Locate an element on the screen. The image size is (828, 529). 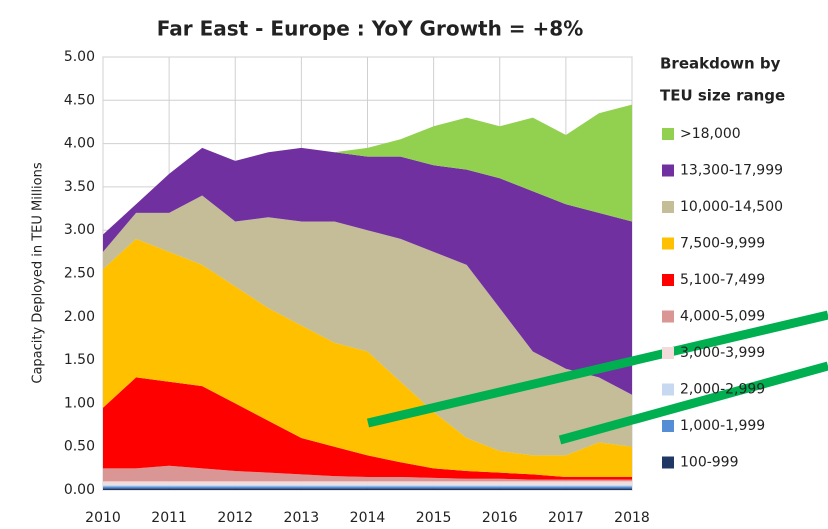
y-tick-label: 3.50 is located at coordinates (79, 187).